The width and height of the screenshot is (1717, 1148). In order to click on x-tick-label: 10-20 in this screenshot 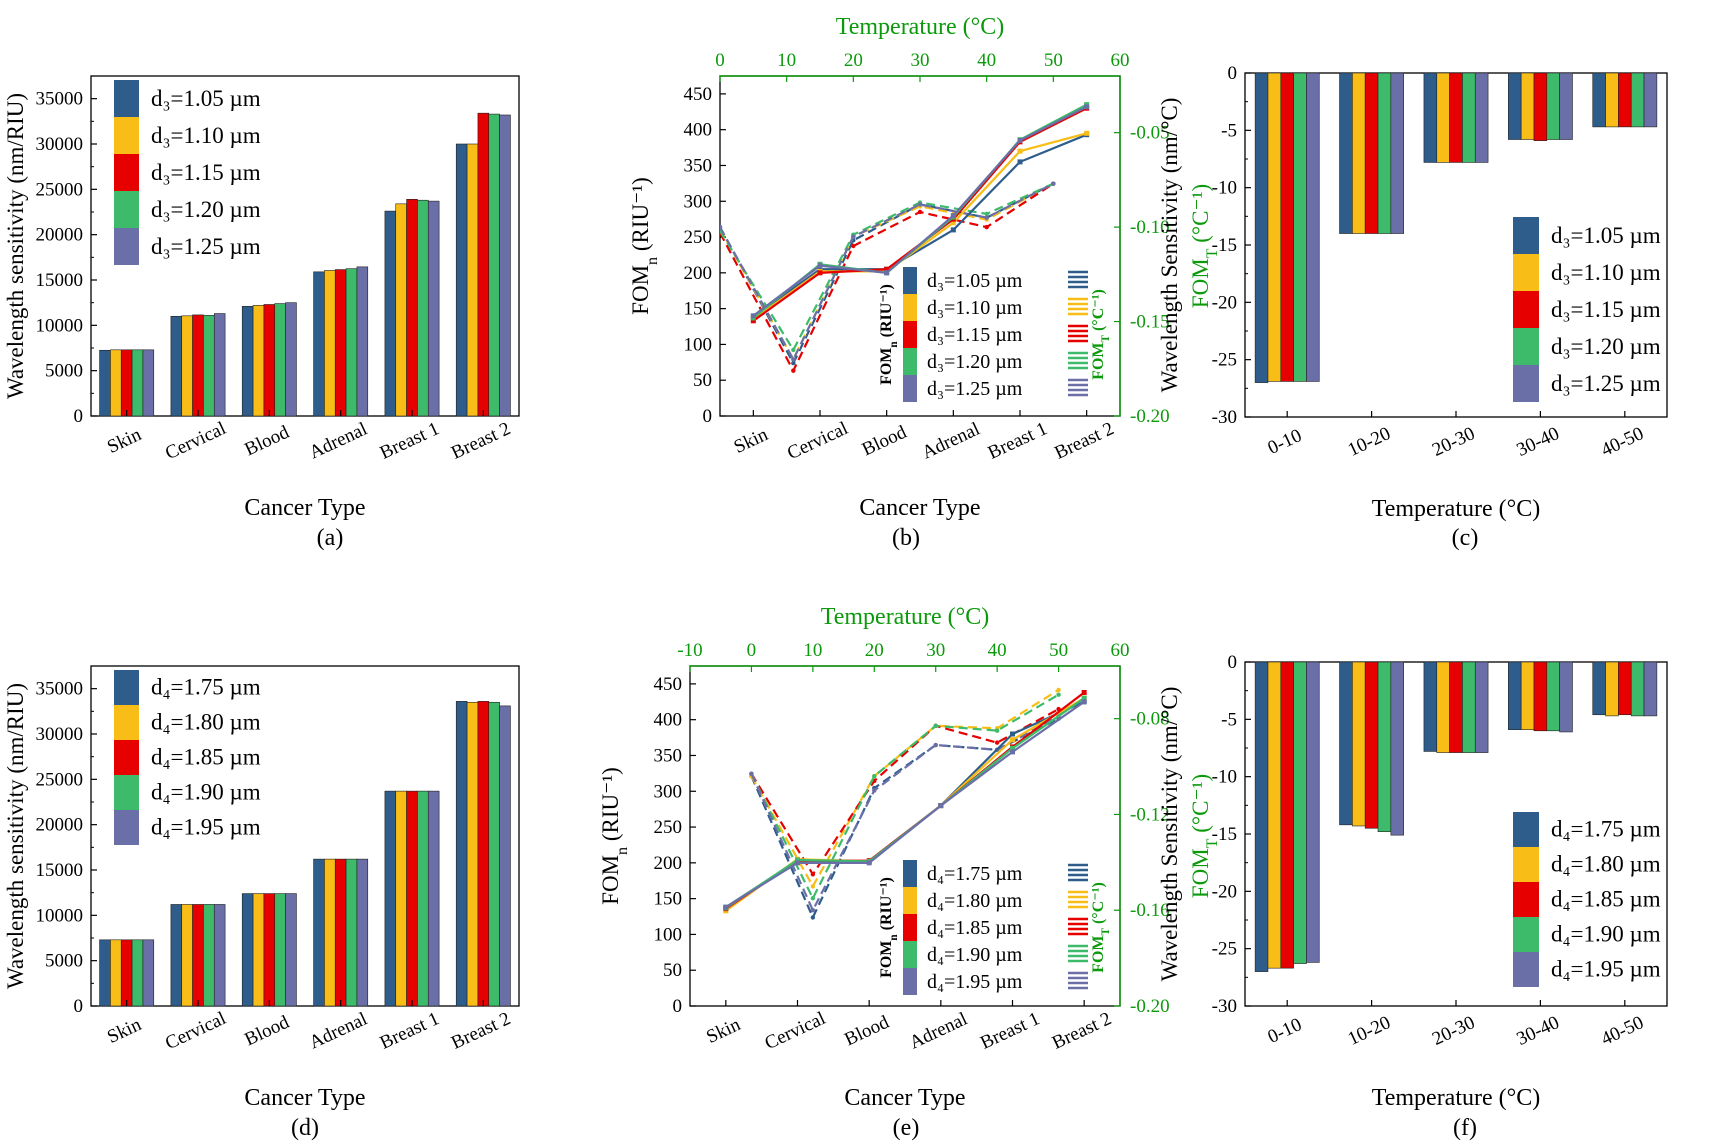, I will do `click(1369, 442)`.